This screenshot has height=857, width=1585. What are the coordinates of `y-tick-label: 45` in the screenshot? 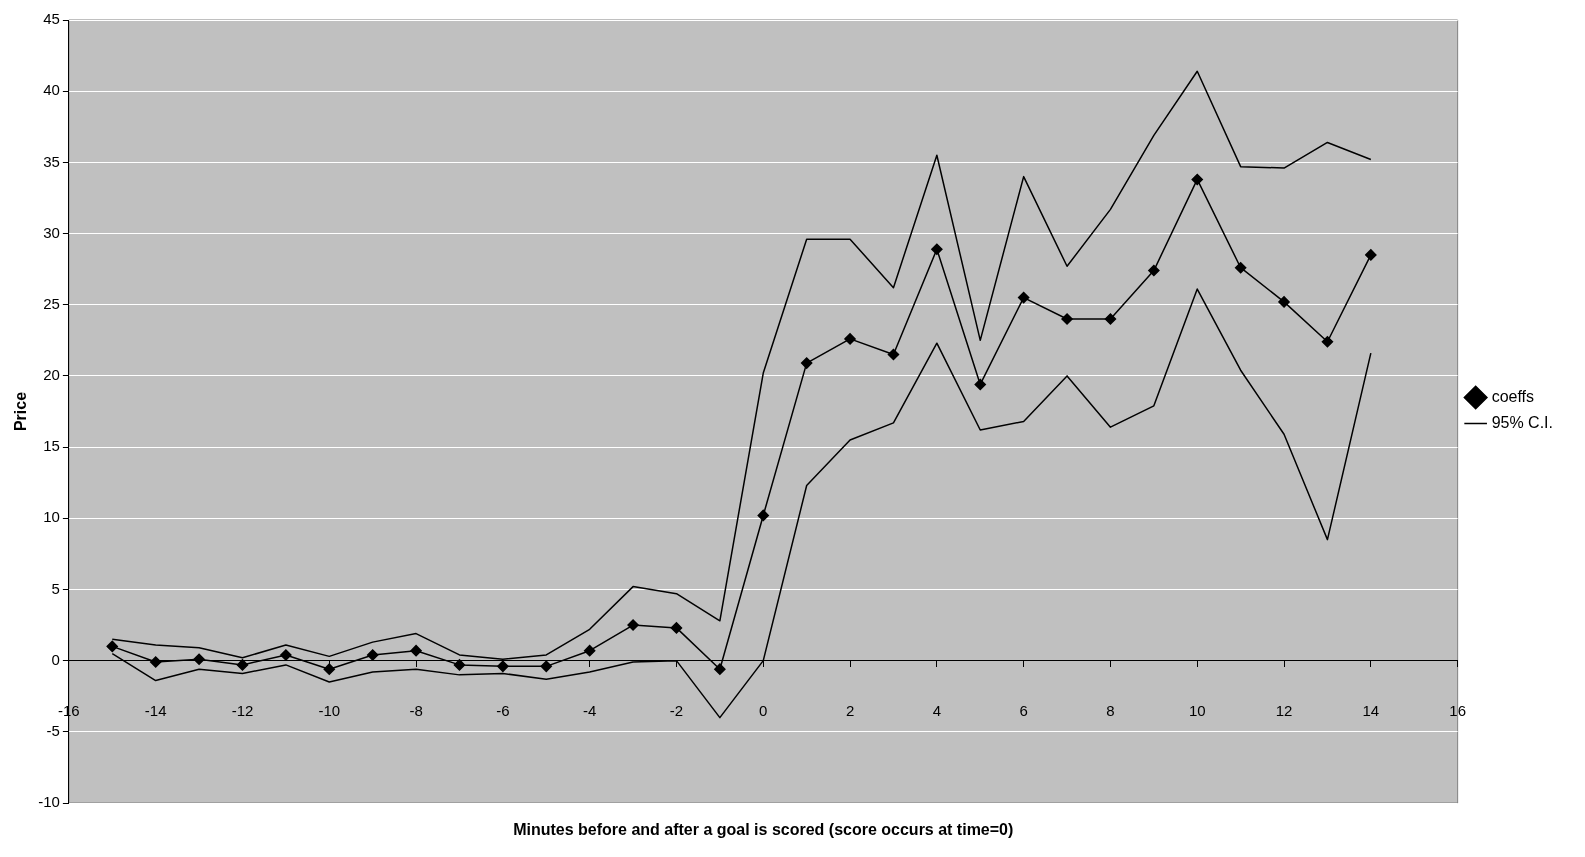 It's located at (51, 19).